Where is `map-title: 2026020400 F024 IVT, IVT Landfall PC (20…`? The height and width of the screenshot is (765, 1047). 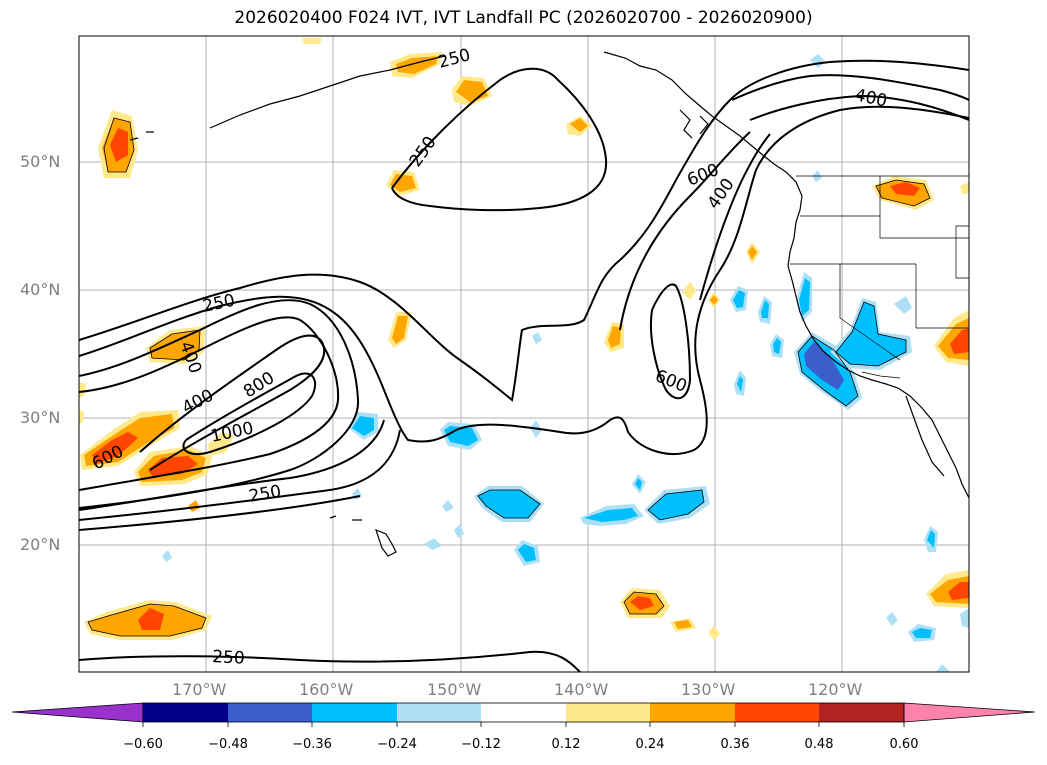 map-title: 2026020400 F024 IVT, IVT Landfall PC (20… is located at coordinates (523, 18).